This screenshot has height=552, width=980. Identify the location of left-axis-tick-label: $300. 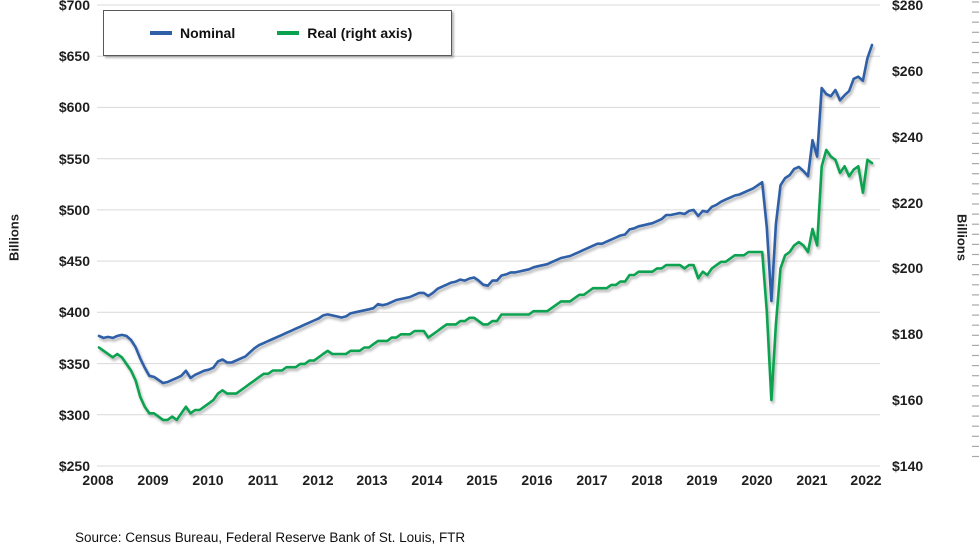
(74, 415).